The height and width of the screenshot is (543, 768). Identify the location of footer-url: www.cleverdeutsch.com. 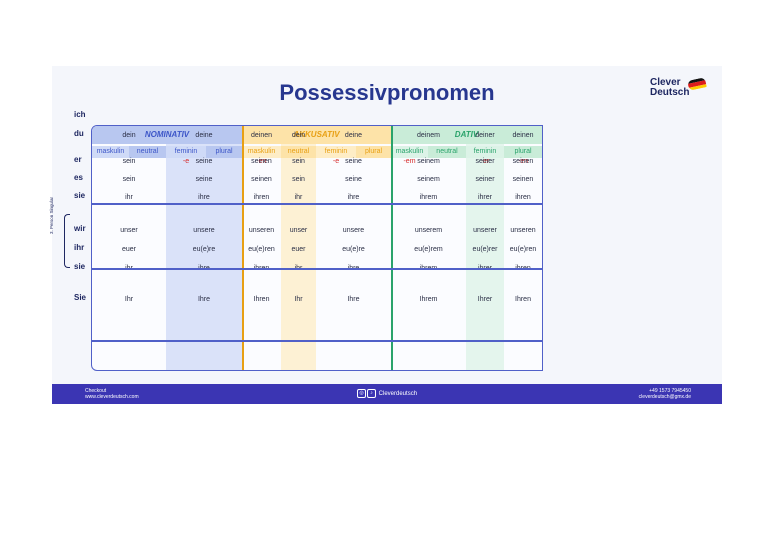
(112, 397).